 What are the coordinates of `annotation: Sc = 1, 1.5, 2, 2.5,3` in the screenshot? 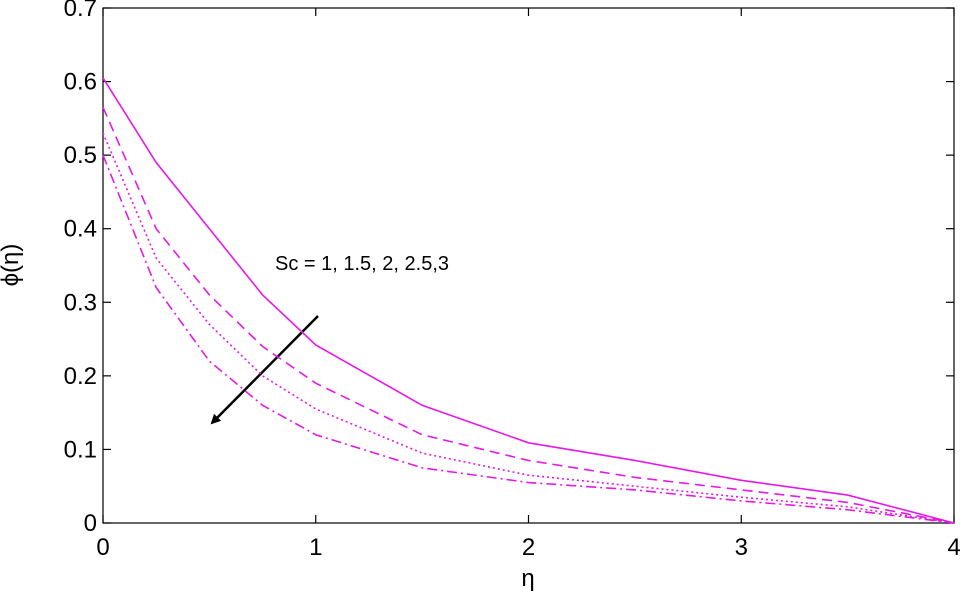 It's located at (362, 264).